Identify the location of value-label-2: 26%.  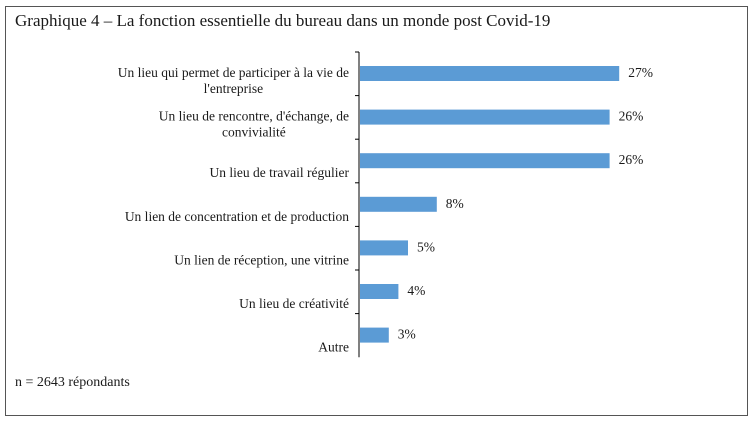
(631, 116).